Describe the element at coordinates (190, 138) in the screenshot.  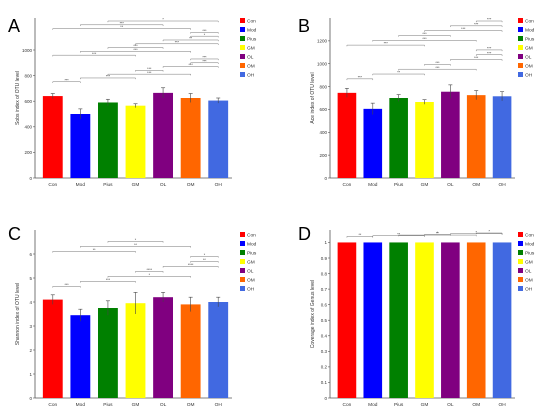
I see `bar-om` at that location.